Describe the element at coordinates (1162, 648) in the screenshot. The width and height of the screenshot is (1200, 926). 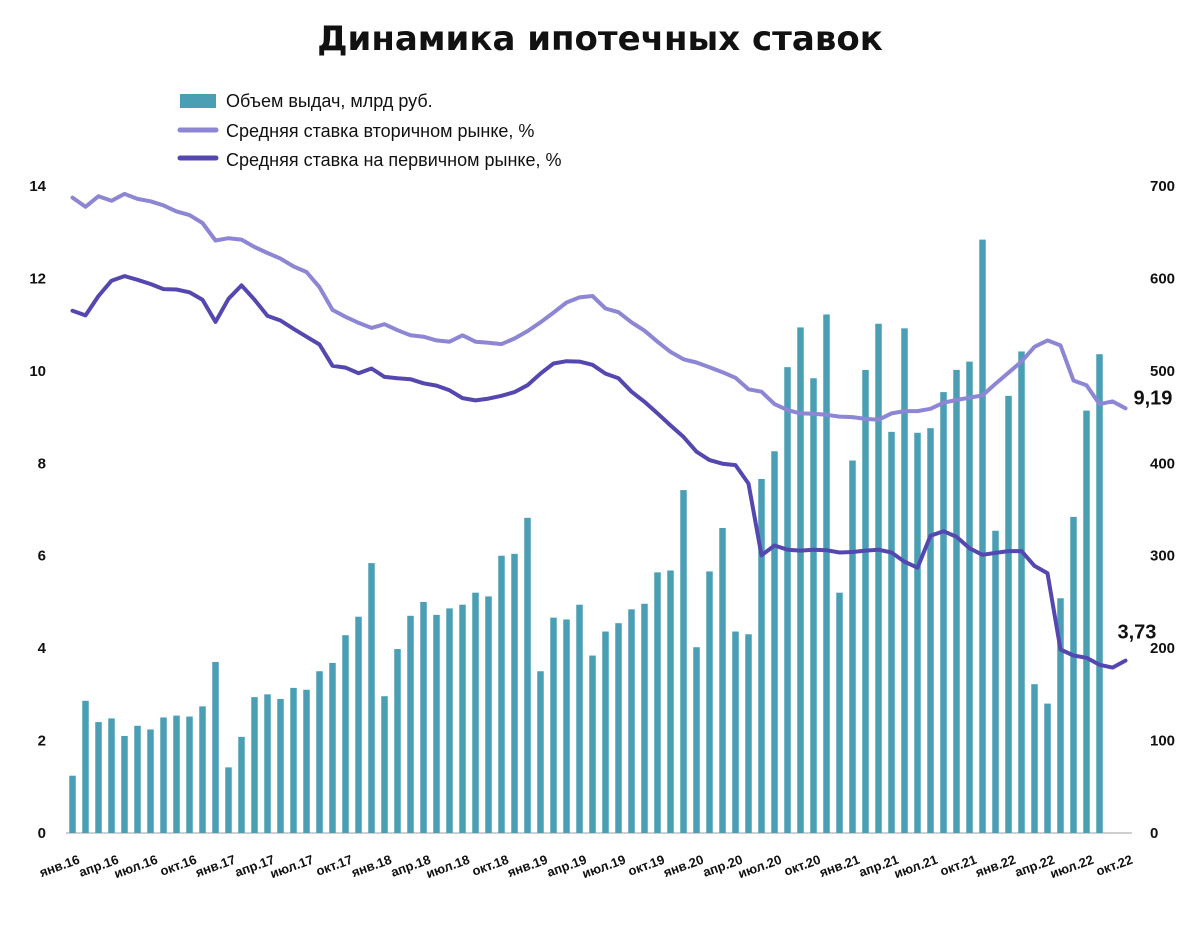
I see `y-right-tick-label: 200` at that location.